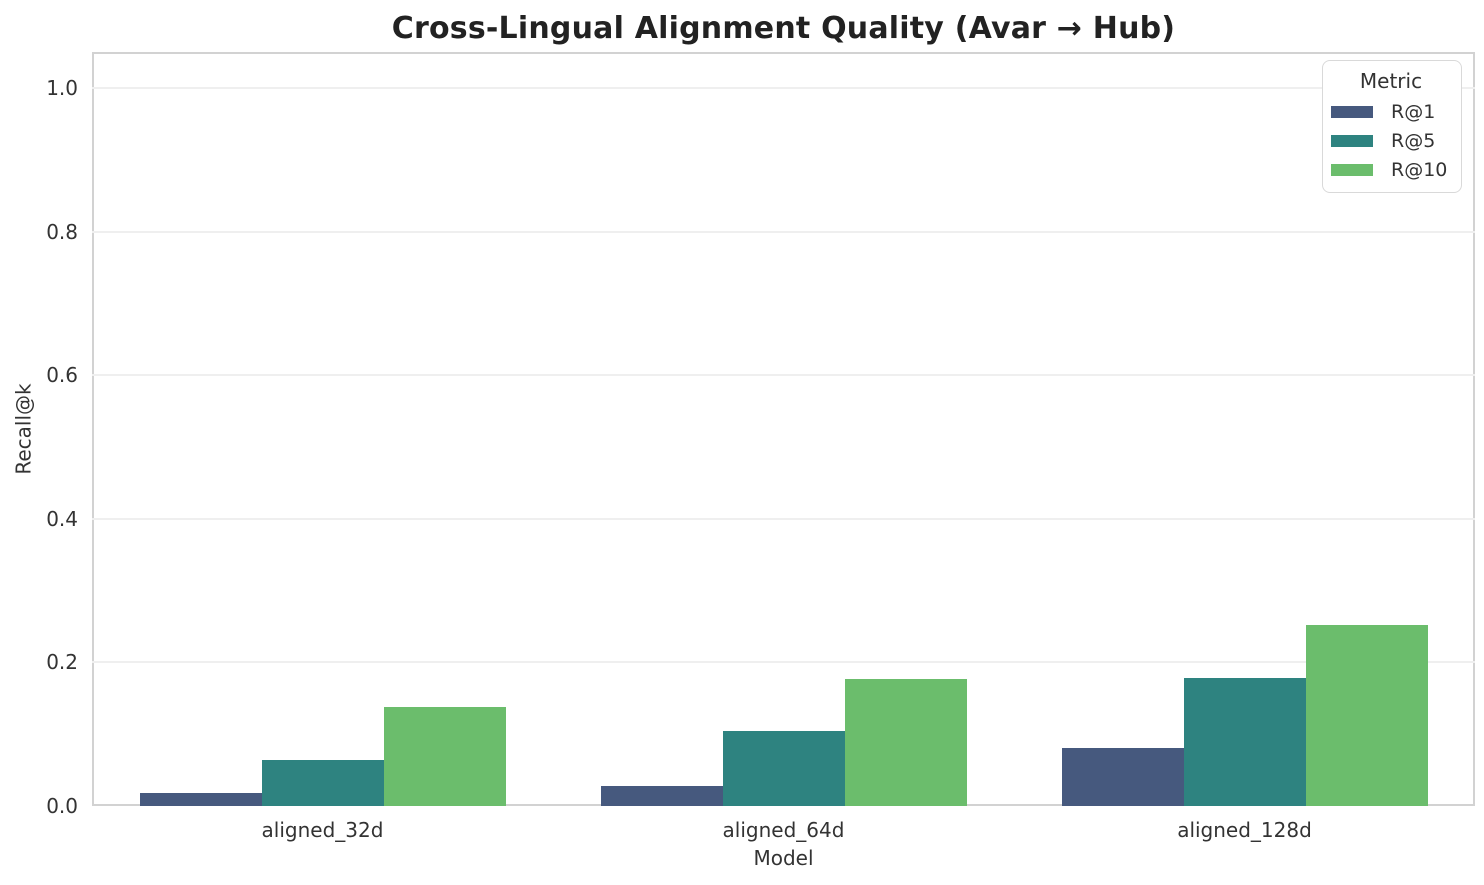 This screenshot has height=885, width=1484. I want to click on bar-aligned_32d-R@5, so click(322, 783).